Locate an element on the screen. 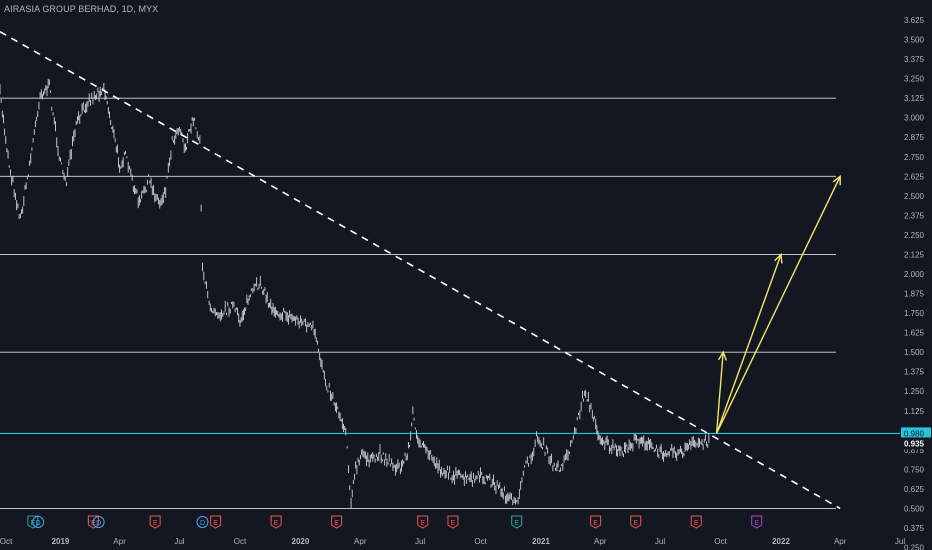 The image size is (932, 550). price-tick-label: 1.625 is located at coordinates (914, 333).